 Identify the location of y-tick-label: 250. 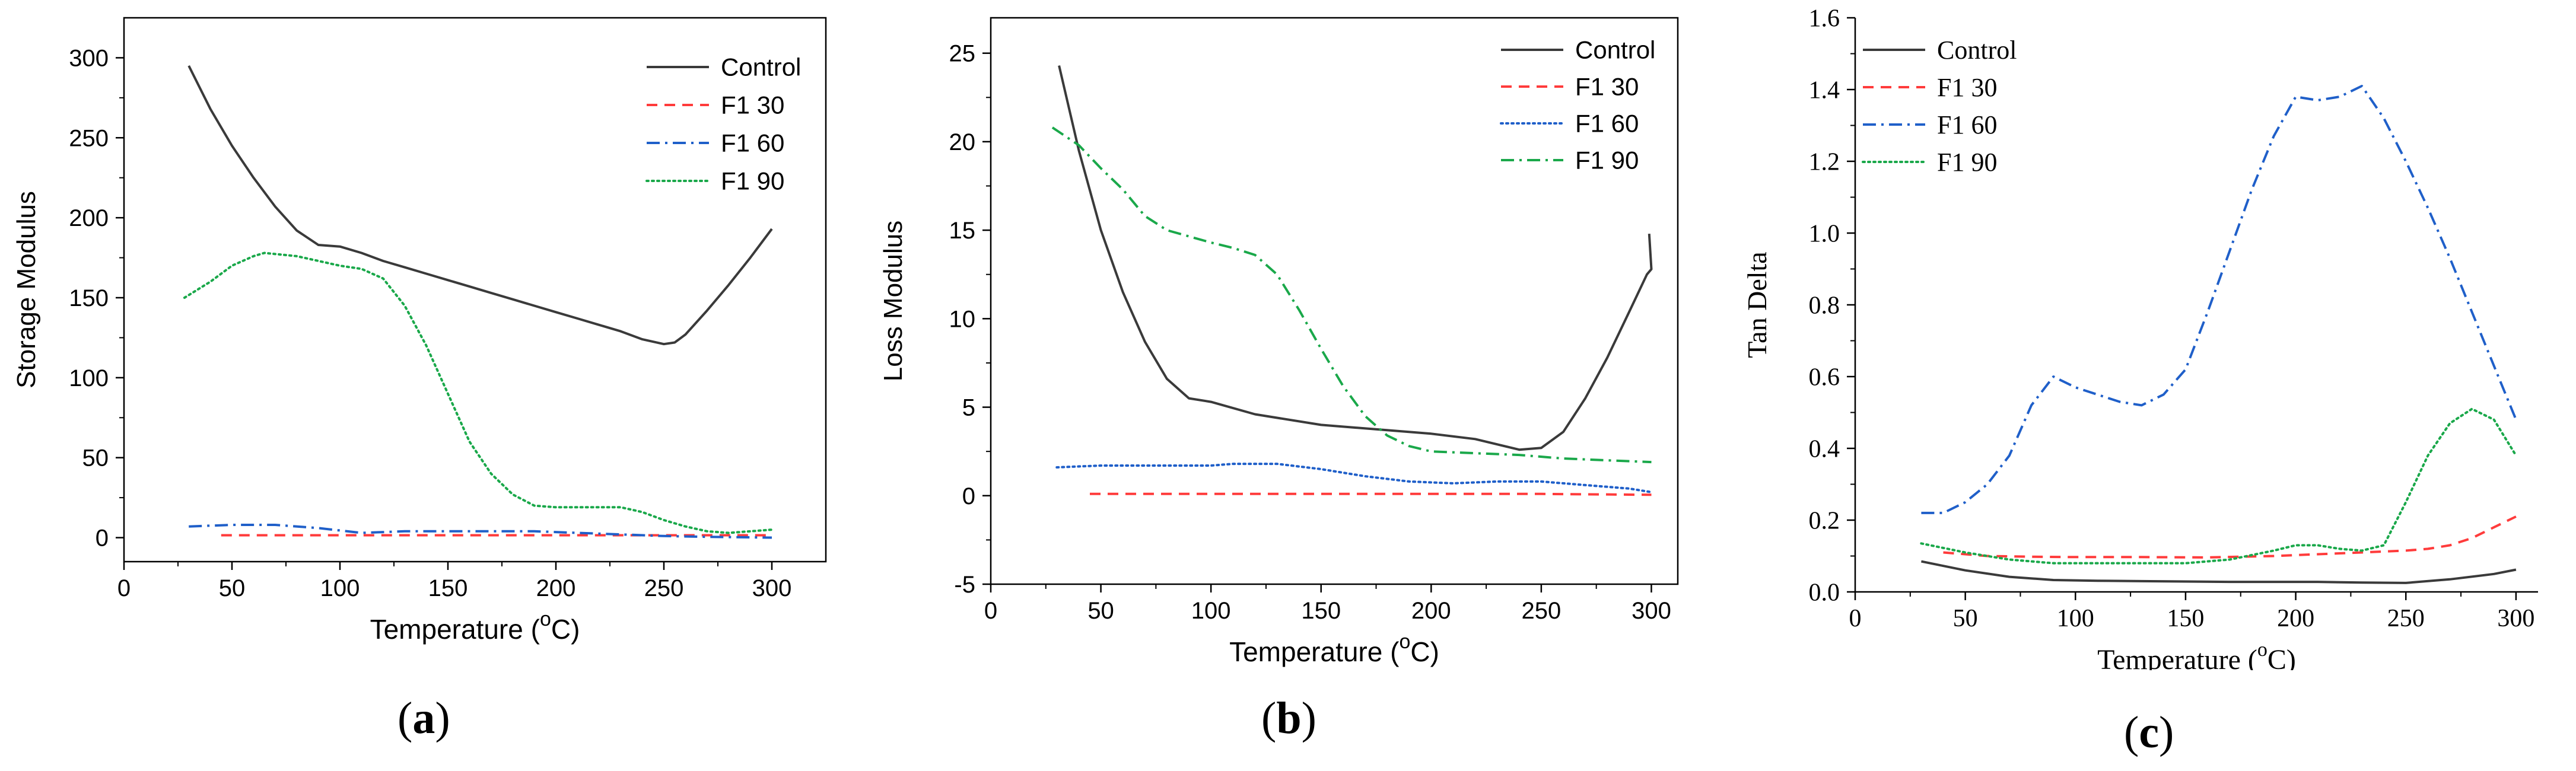
(89, 138).